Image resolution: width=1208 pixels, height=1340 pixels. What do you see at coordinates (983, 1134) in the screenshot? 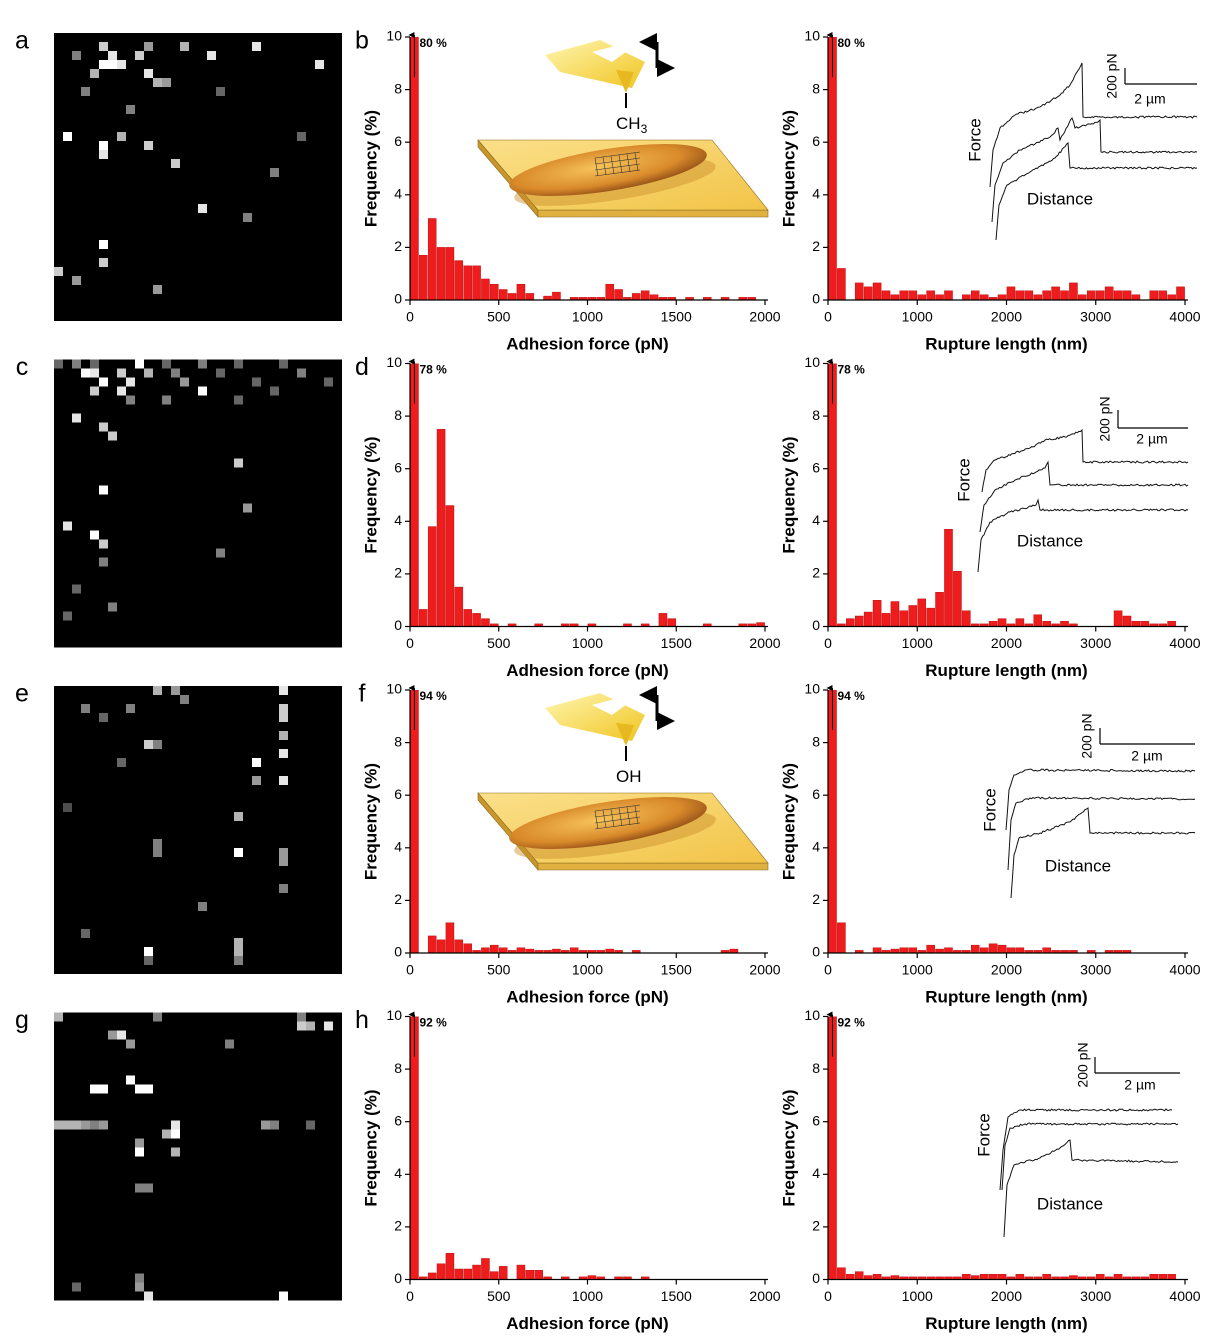
I see `force-label: Force` at bounding box center [983, 1134].